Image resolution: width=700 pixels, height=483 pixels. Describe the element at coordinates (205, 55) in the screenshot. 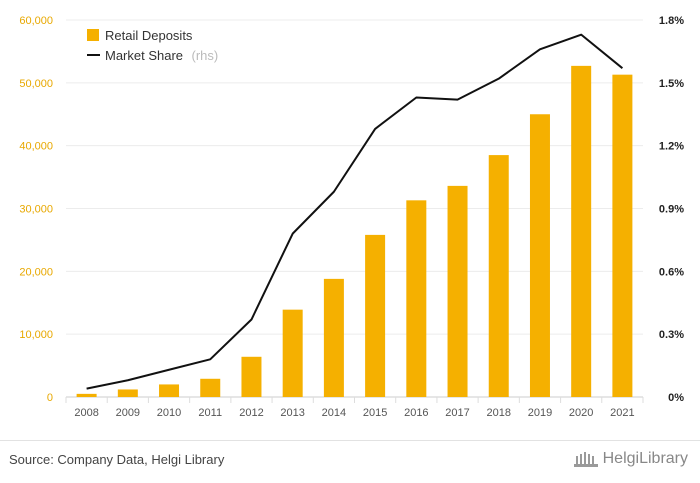

I see `legend-label-market-share-suffix: (rhs)` at that location.